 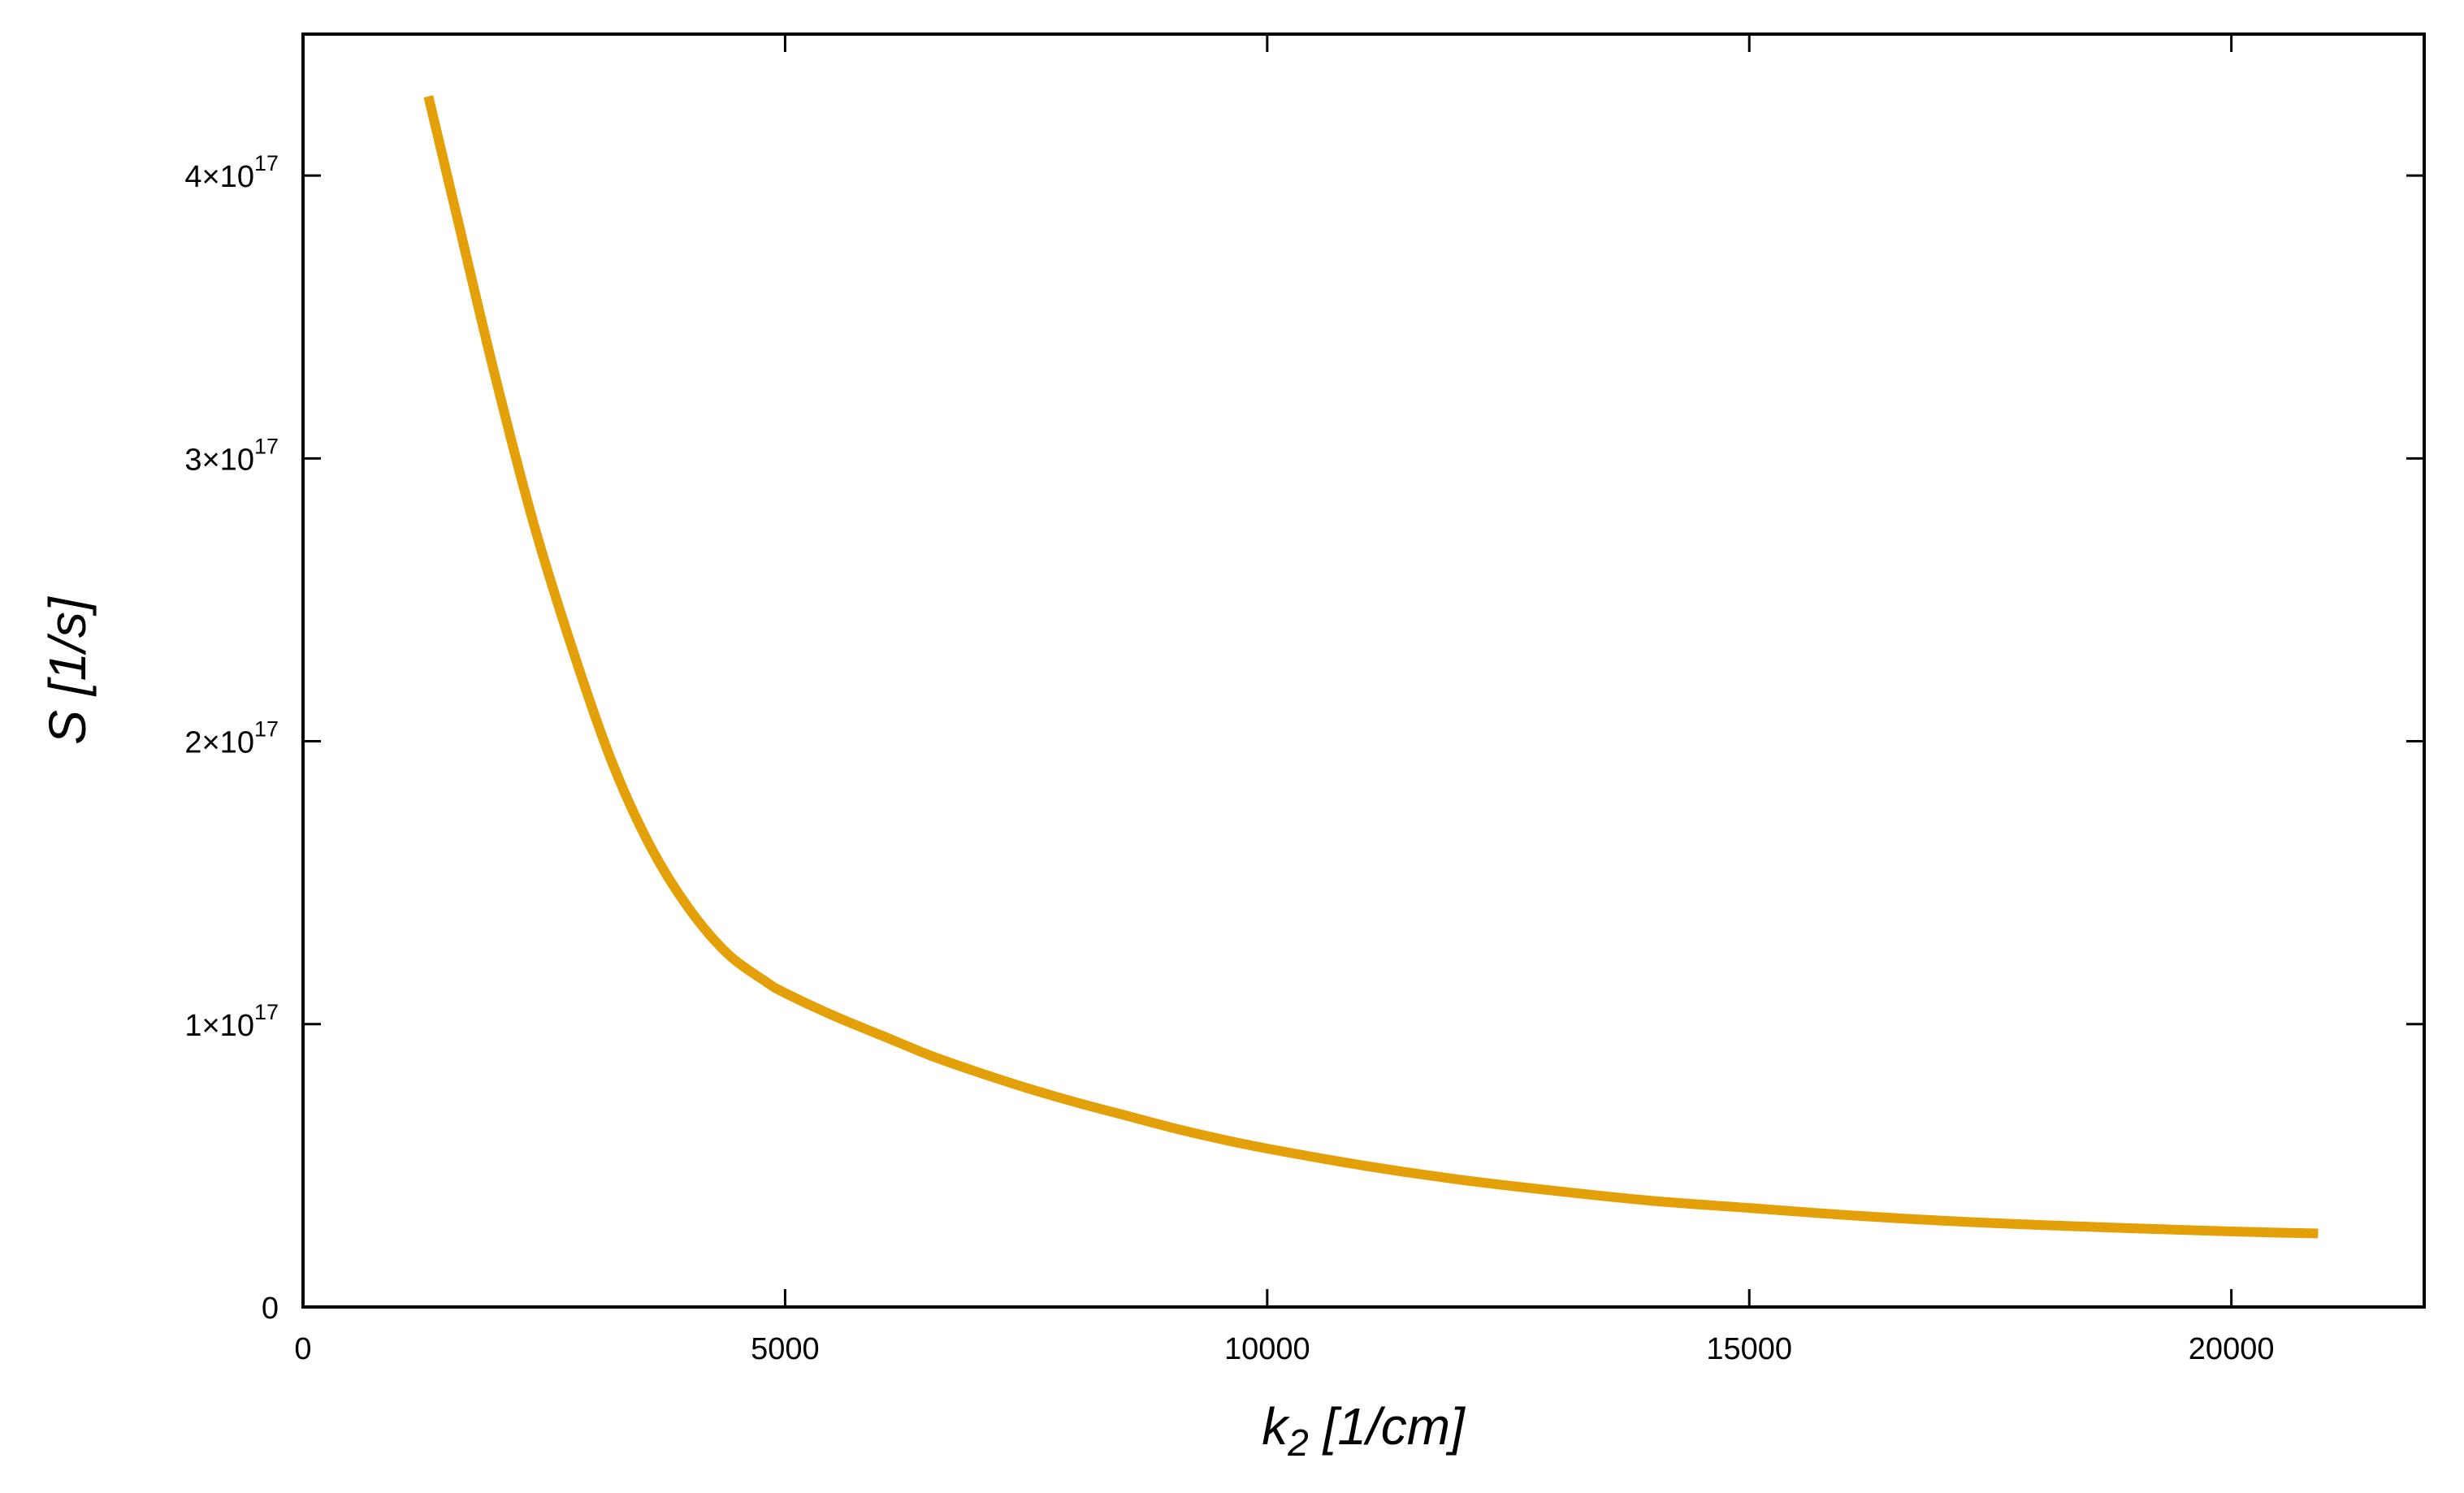 What do you see at coordinates (302, 1349) in the screenshot?
I see `x-tick-label-0: 0` at bounding box center [302, 1349].